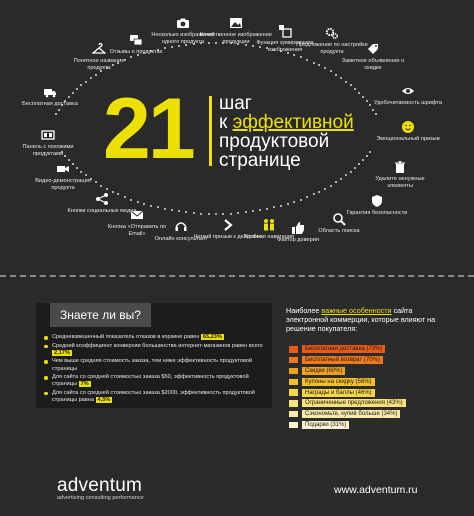  What do you see at coordinates (400, 167) in the screenshot?
I see `trash-icon` at bounding box center [400, 167].